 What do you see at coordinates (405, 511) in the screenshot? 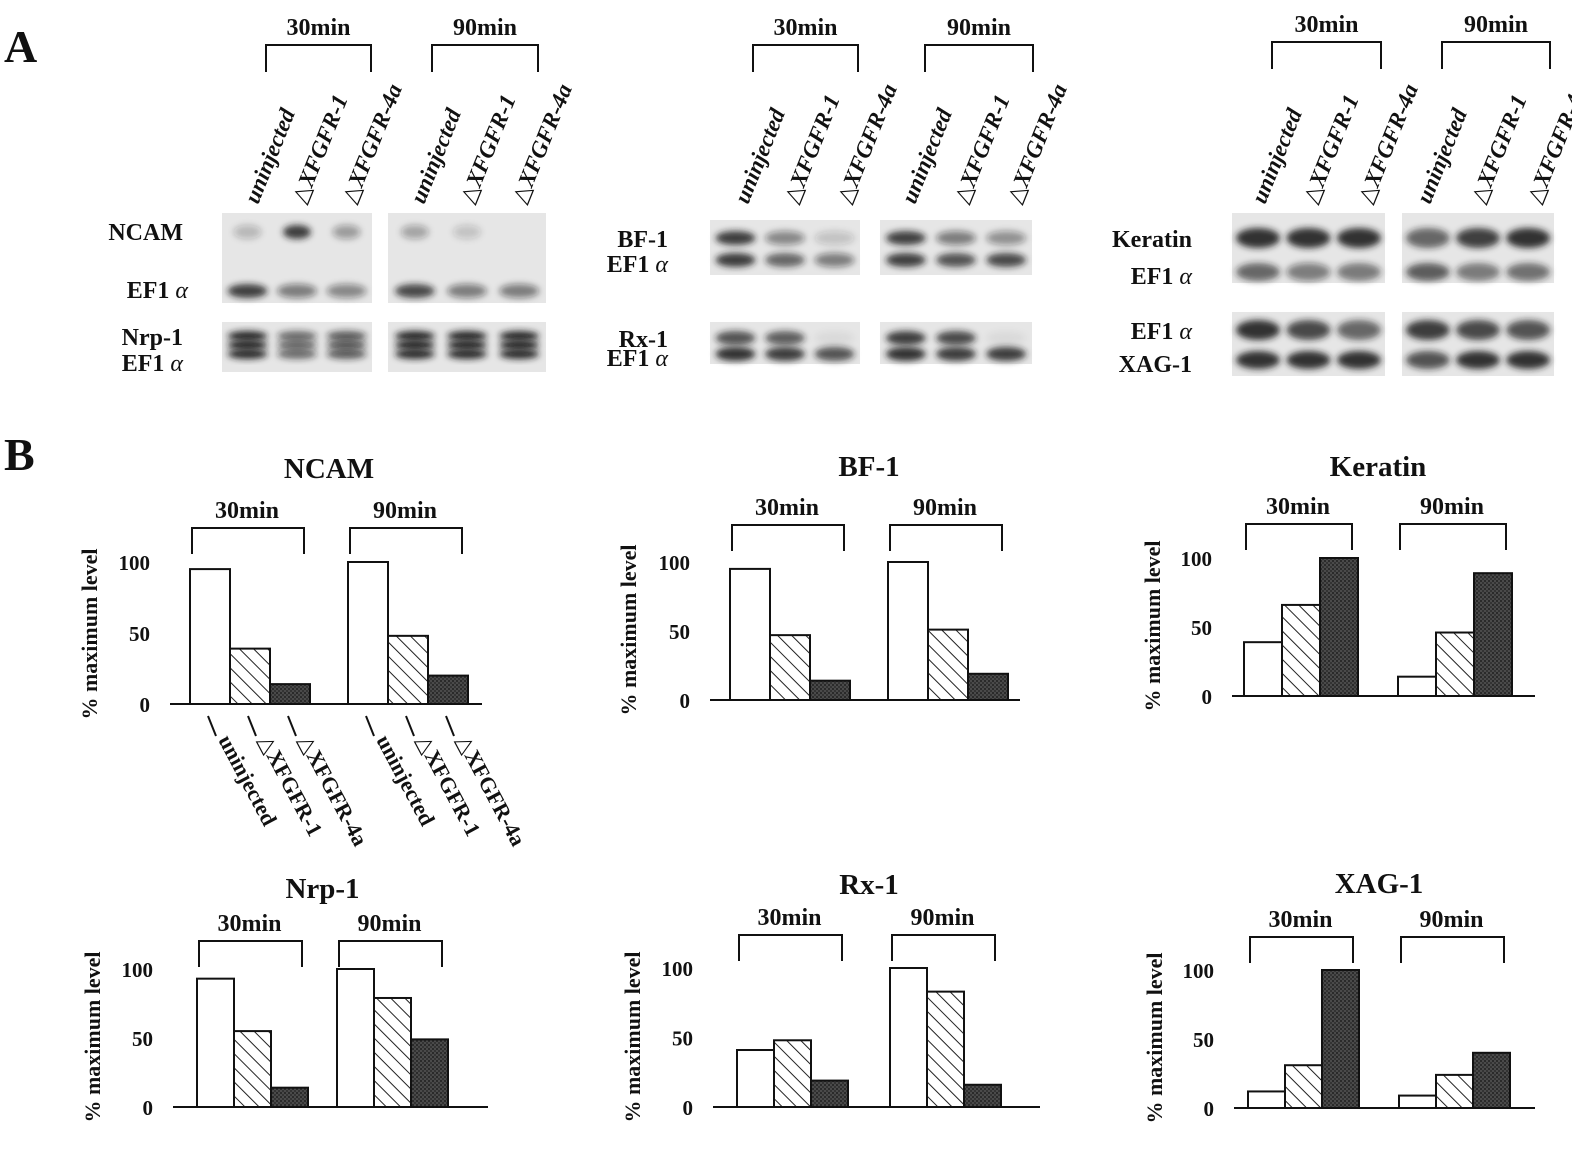
I see `chart-0-group-label-1: 90min` at bounding box center [405, 511].